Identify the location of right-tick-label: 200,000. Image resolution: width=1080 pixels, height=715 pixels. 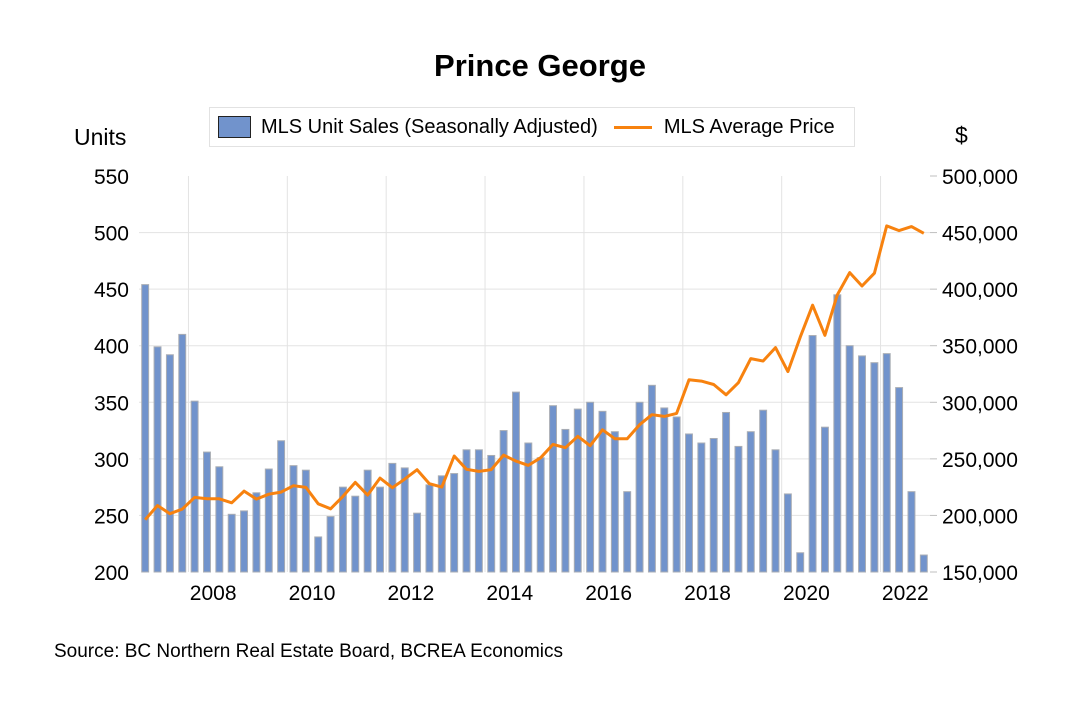
(980, 516).